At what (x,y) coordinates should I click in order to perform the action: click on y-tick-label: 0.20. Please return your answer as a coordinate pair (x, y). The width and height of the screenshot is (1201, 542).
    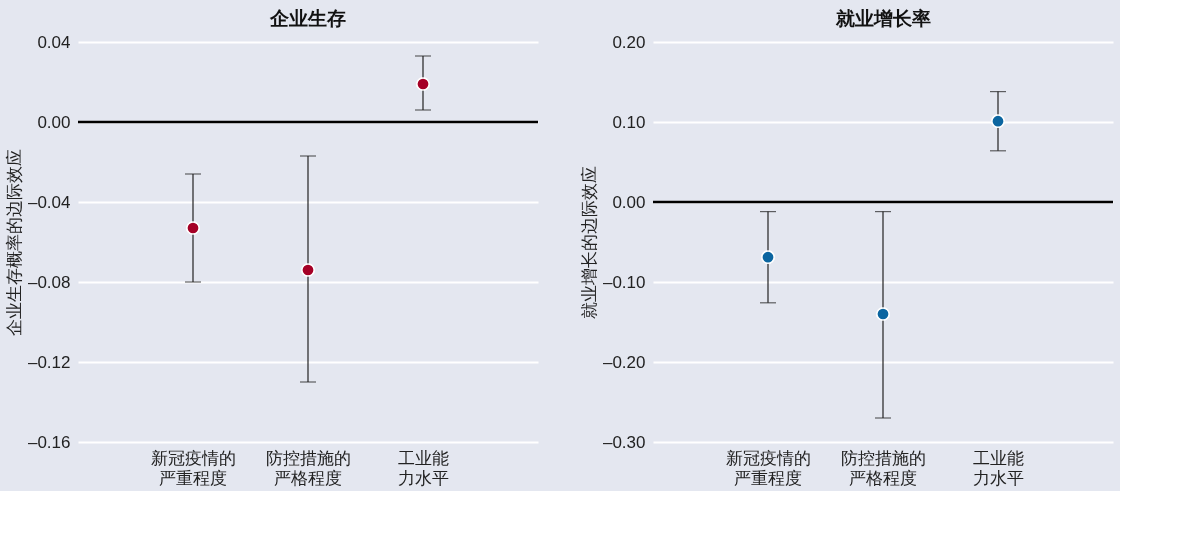
    Looking at the image, I should click on (629, 42).